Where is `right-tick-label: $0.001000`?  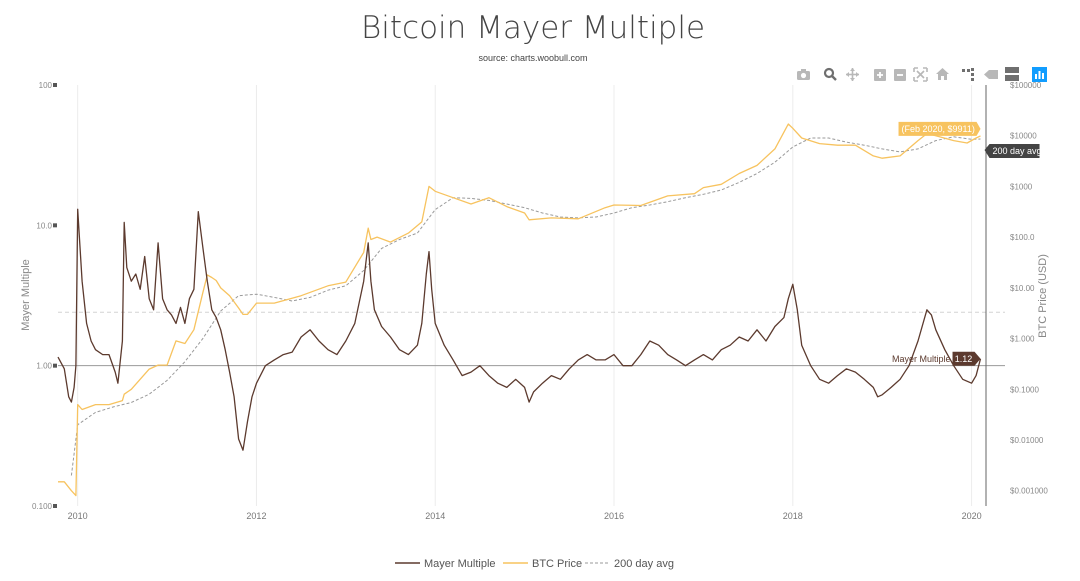
right-tick-label: $0.001000 is located at coordinates (1029, 491).